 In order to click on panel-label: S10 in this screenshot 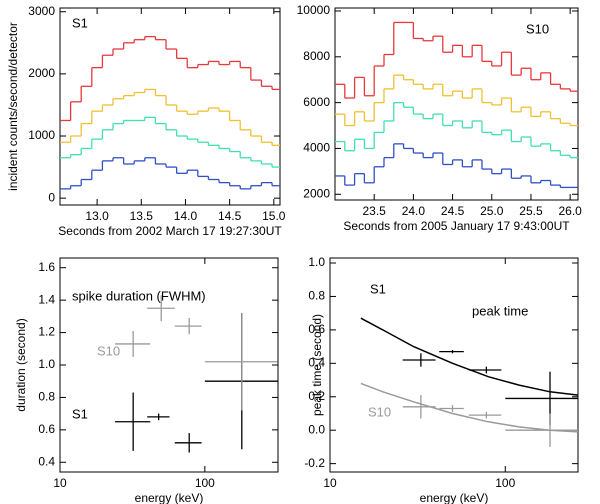, I will do `click(537, 28)`.